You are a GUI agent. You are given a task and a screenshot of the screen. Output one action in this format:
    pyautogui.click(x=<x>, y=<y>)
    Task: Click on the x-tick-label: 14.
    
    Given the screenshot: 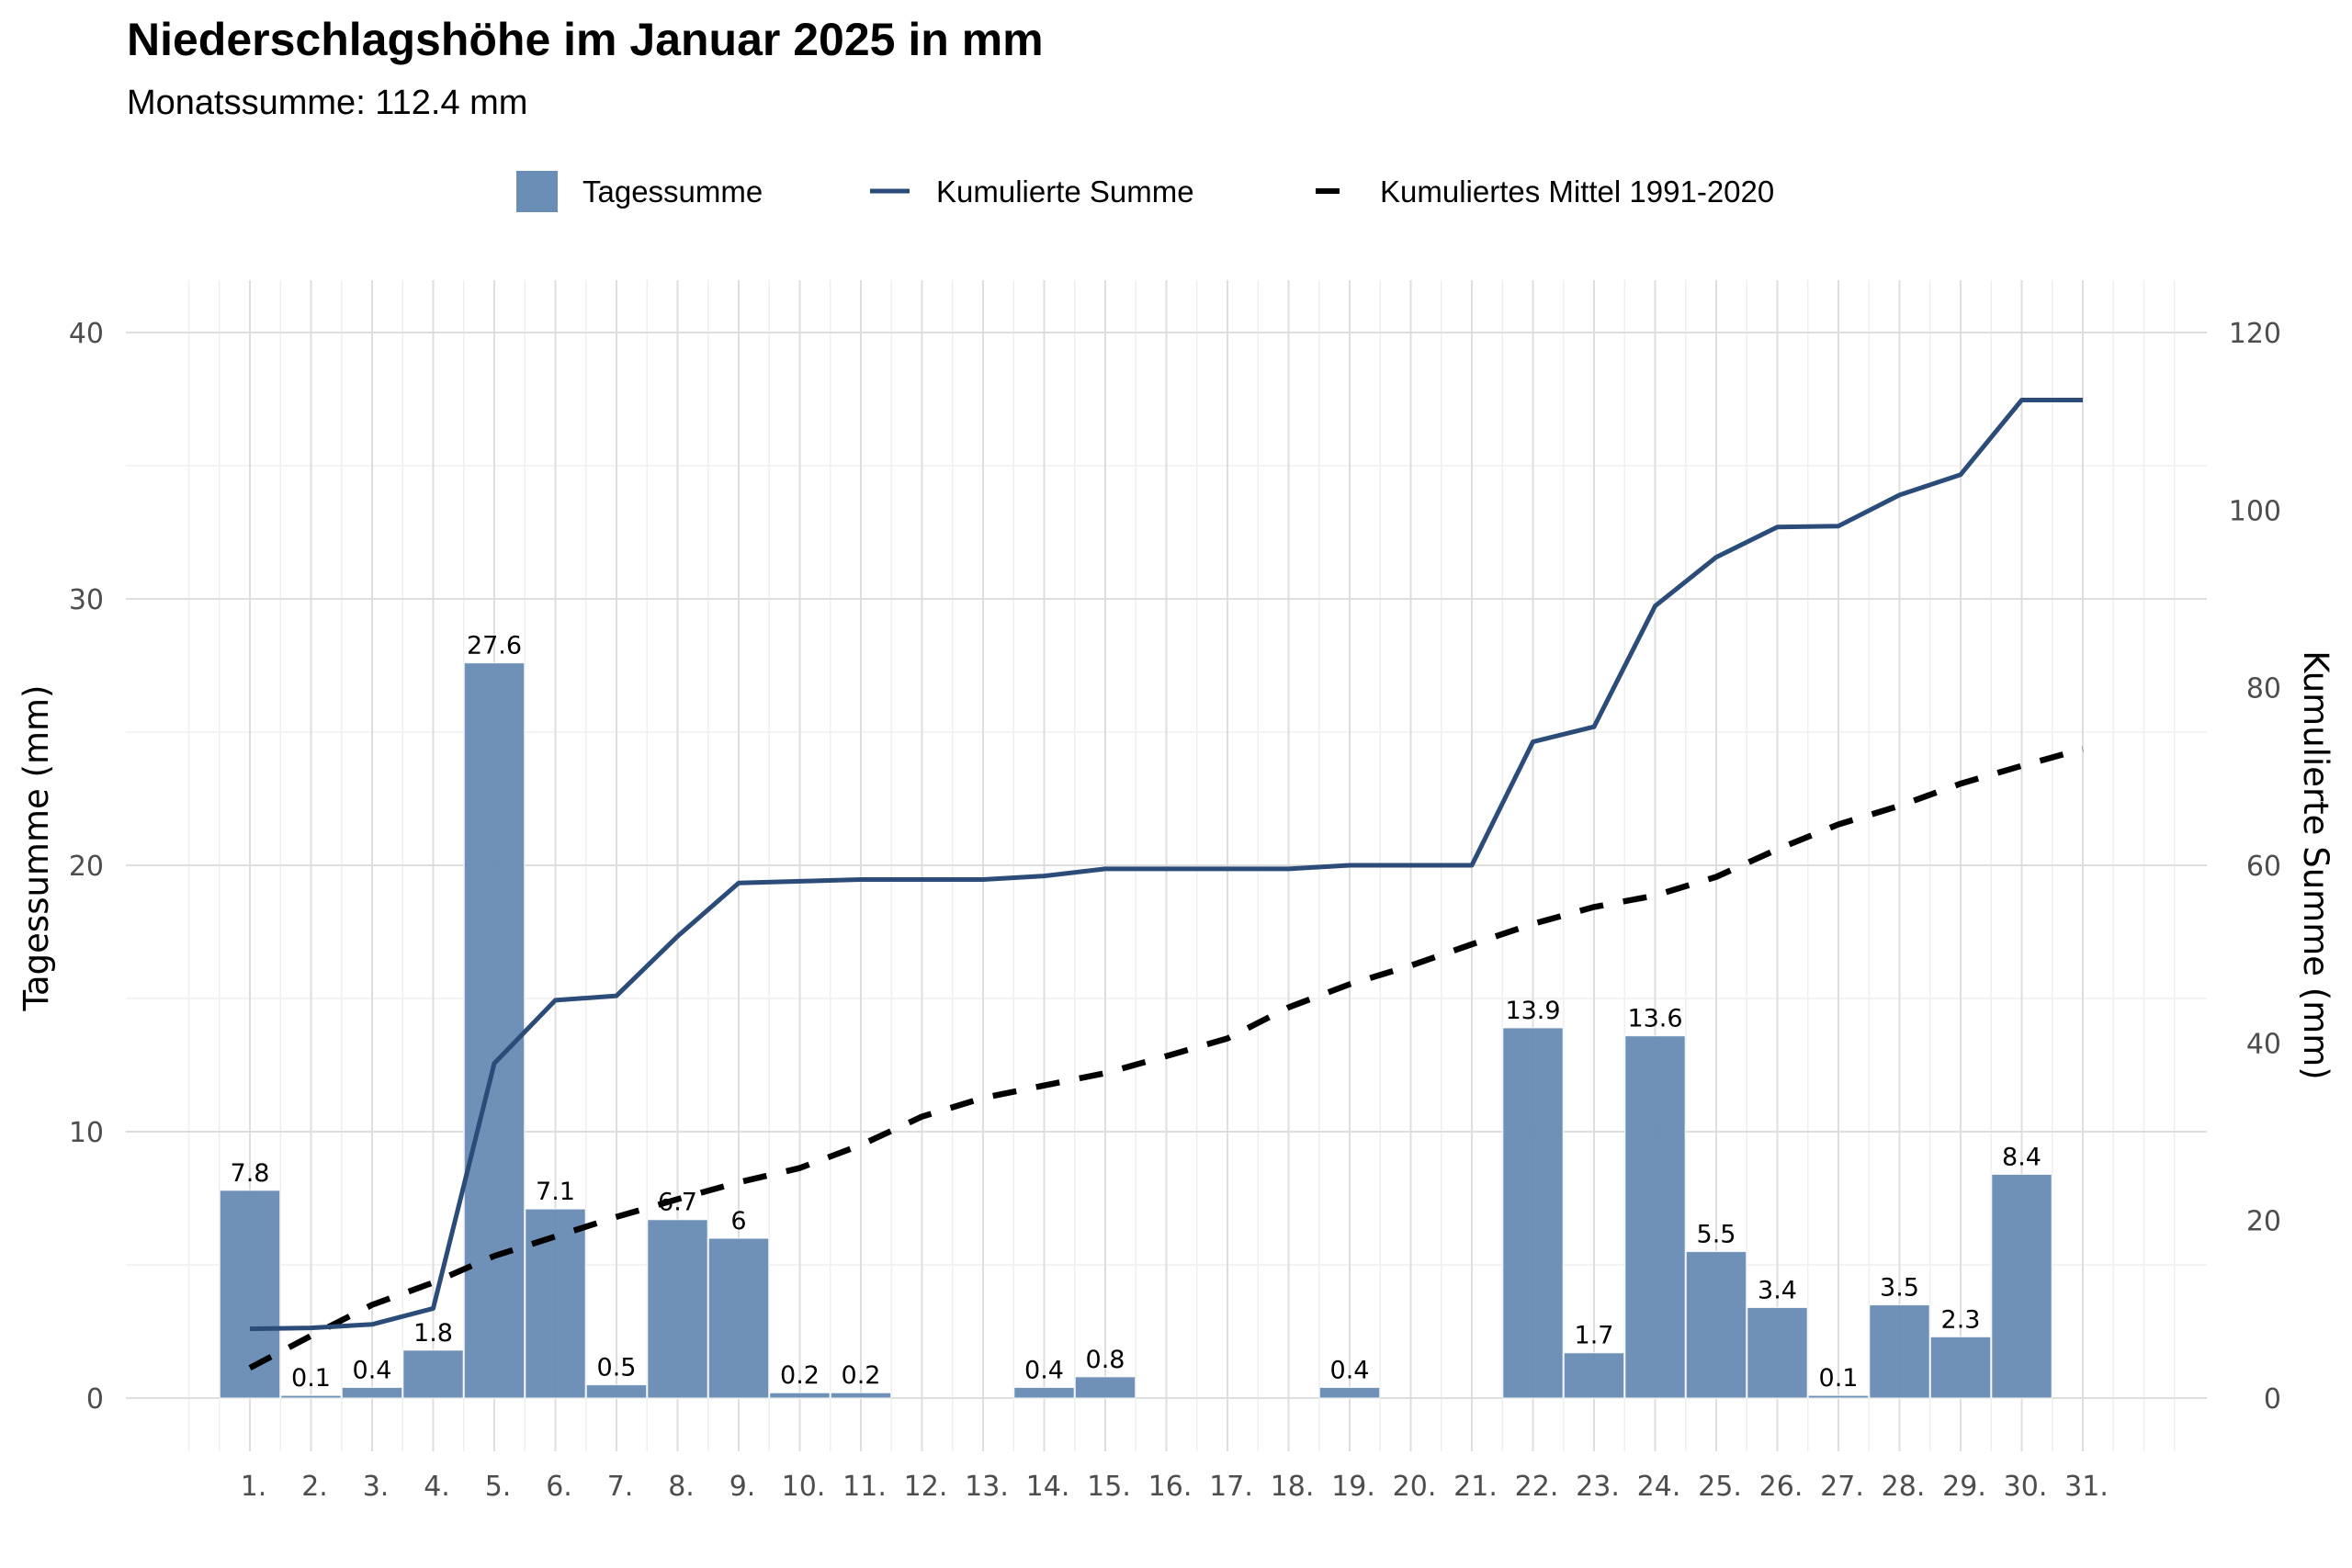 What is the action you would take?
    pyautogui.click(x=1048, y=1487)
    